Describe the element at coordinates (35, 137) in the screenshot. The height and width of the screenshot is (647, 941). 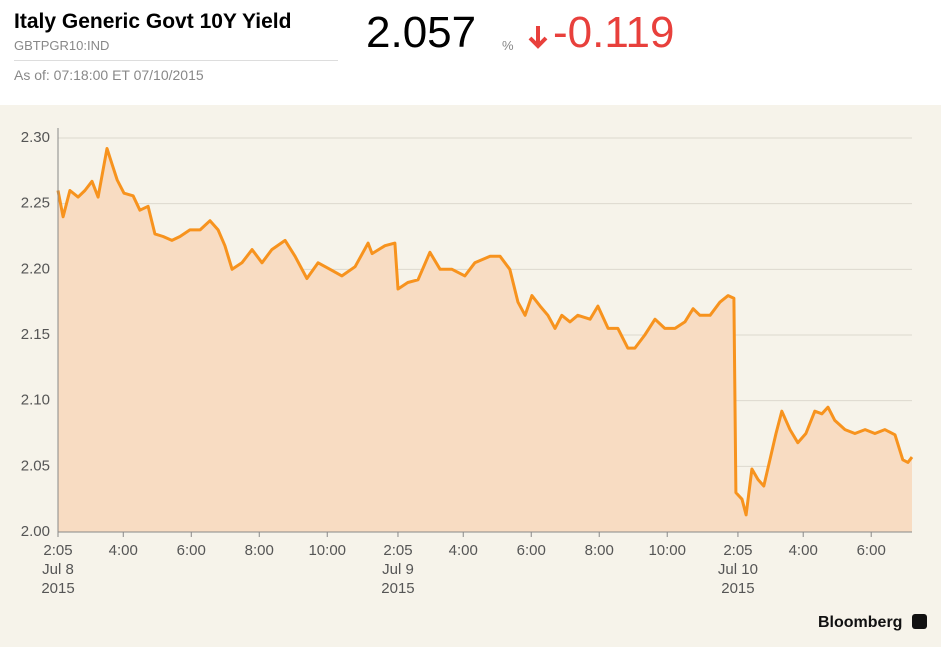
I see `y-tick-label: 2.30` at that location.